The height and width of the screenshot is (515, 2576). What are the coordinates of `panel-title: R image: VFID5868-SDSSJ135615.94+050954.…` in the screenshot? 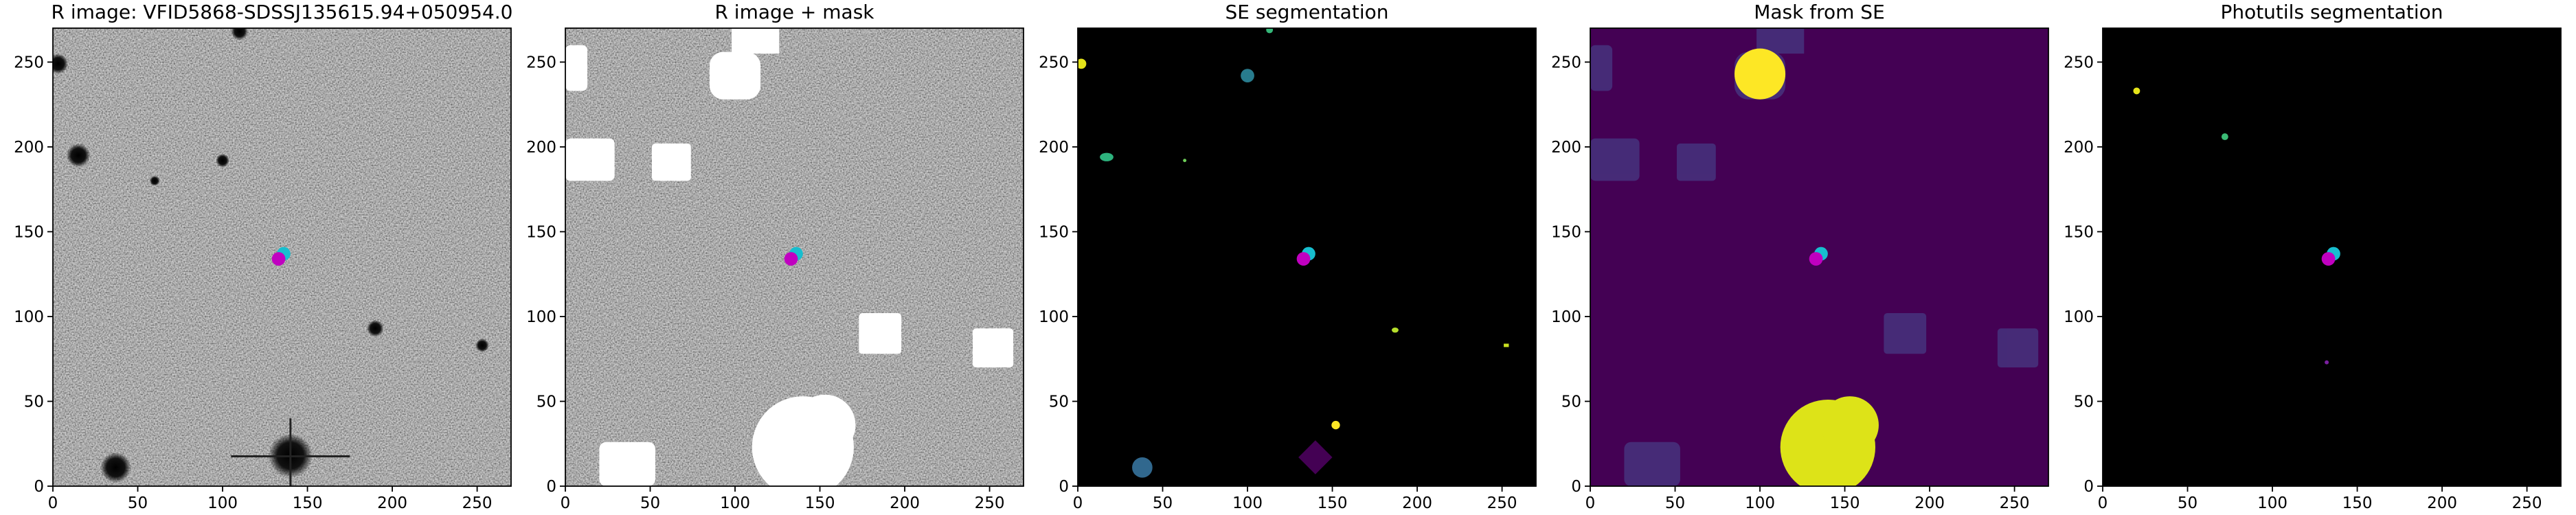 It's located at (282, 12).